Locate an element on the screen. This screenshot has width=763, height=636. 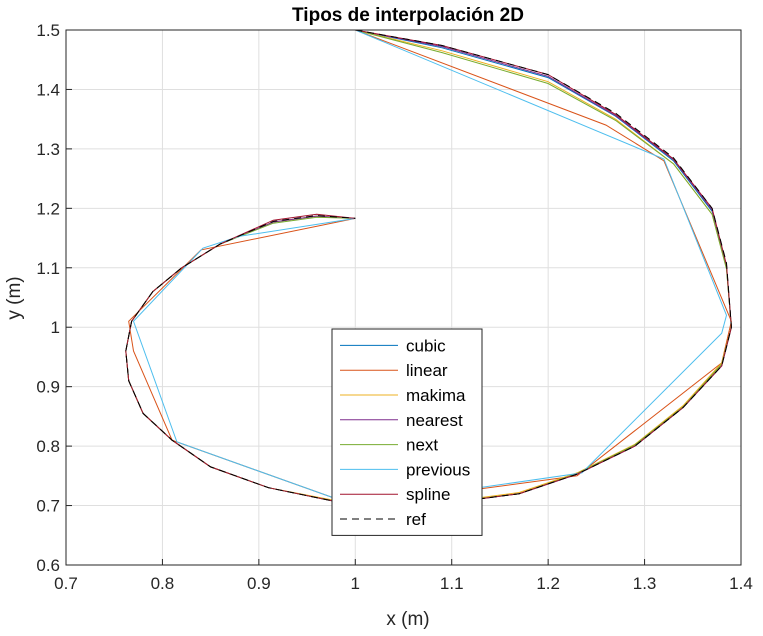
x-tick-label: 0.8 is located at coordinates (163, 583).